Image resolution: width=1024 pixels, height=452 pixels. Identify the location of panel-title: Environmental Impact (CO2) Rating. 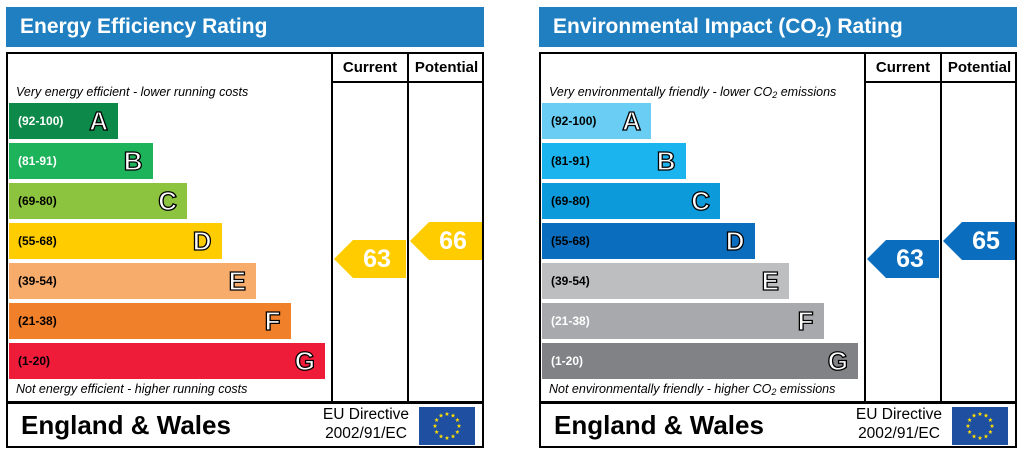
(778, 27).